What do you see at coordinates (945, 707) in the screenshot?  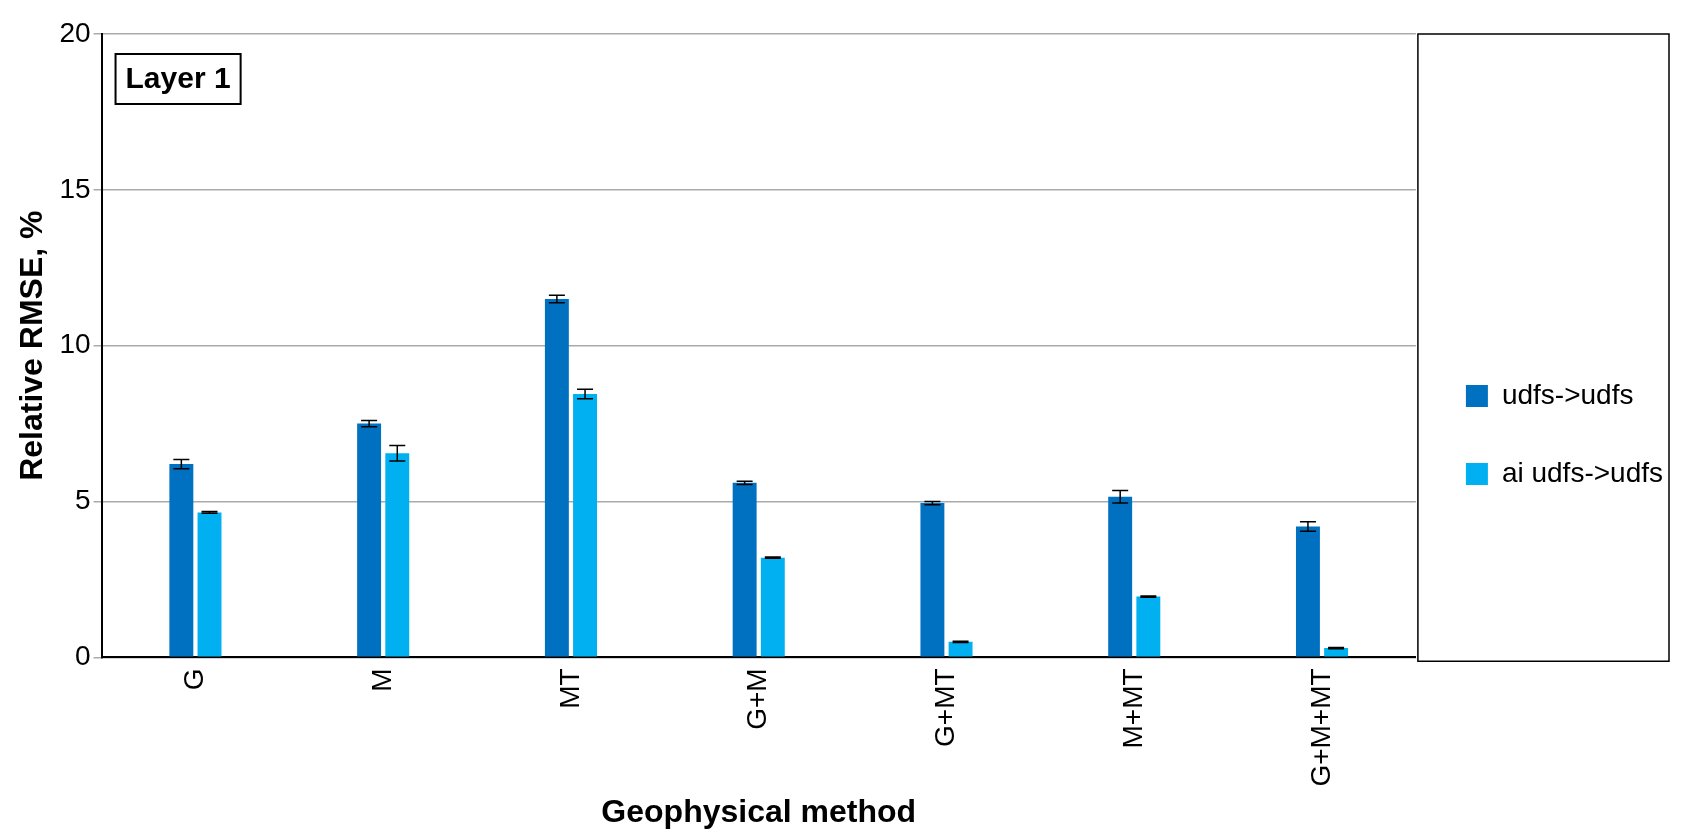 I see `x-tick-label: G+MT` at bounding box center [945, 707].